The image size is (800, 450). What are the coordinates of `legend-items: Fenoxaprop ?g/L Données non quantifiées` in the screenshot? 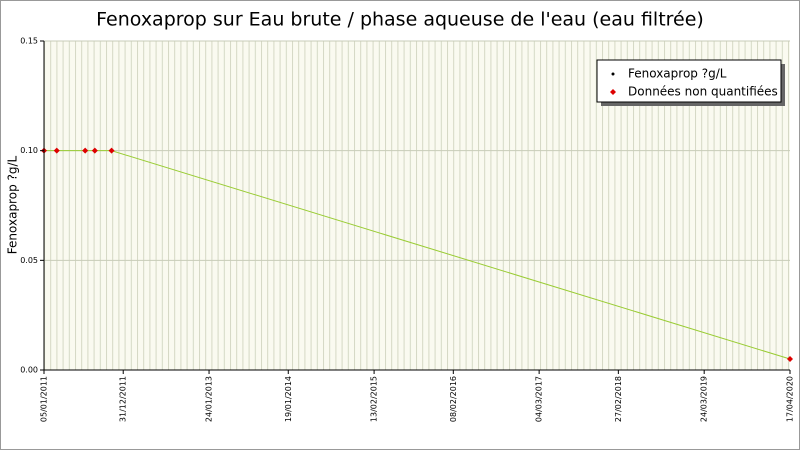 It's located at (694, 83).